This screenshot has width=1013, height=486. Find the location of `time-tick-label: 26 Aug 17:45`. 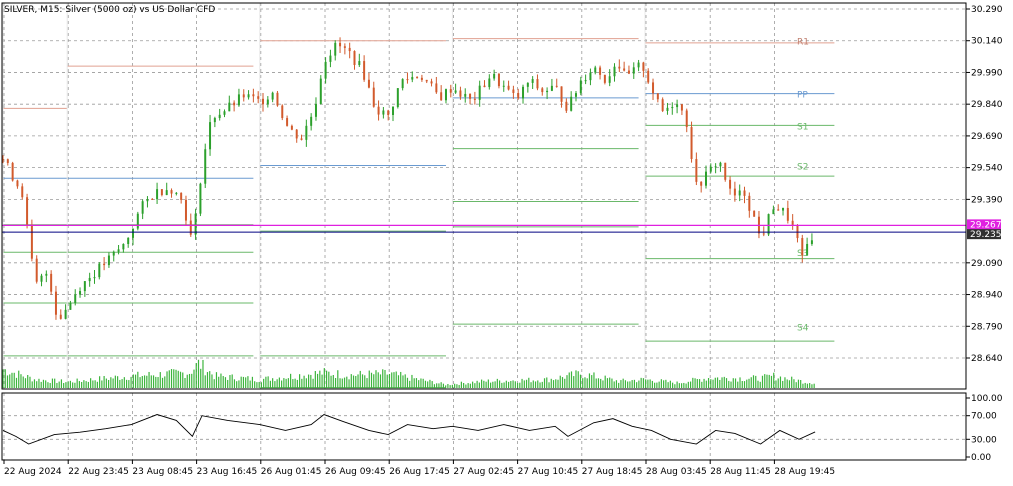

time-tick-label: 26 Aug 17:45 is located at coordinates (419, 472).